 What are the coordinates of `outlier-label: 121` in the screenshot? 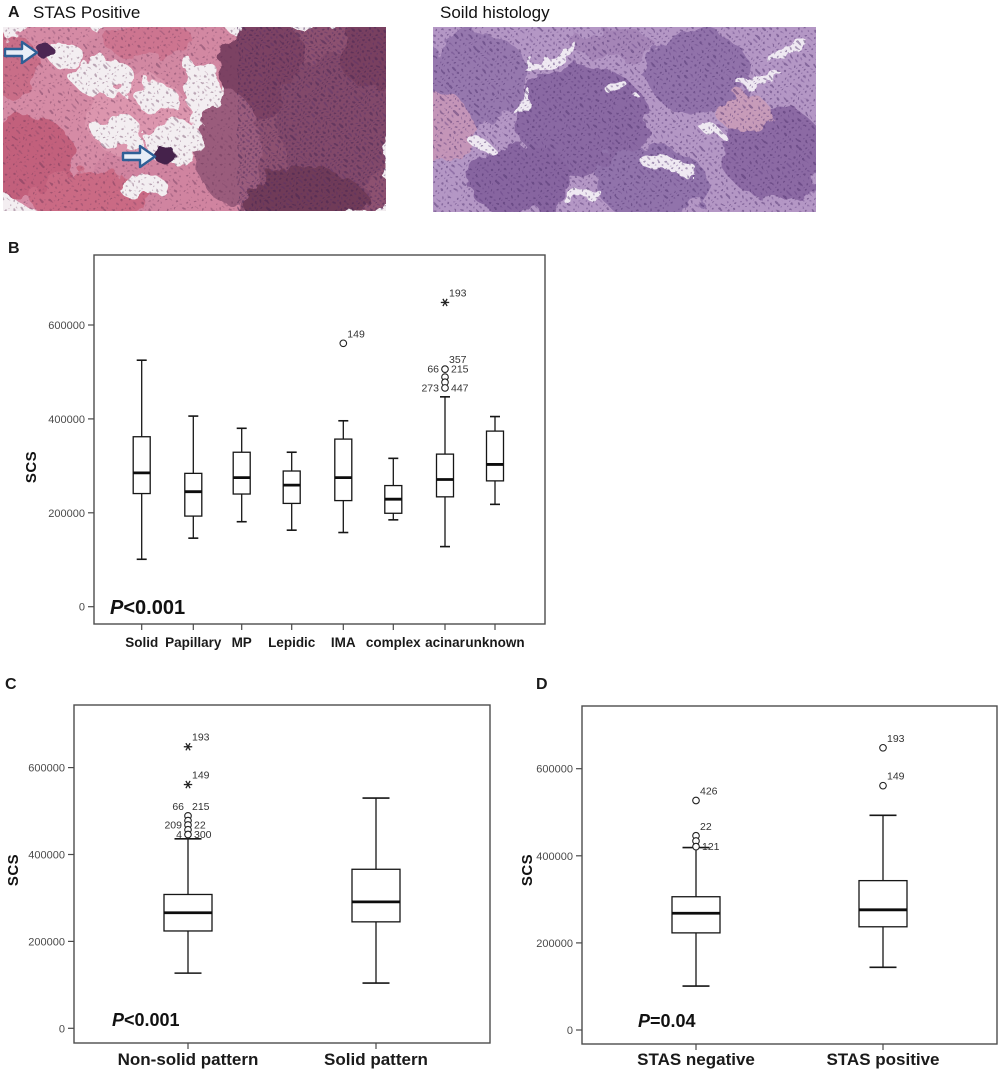 It's located at (711, 847).